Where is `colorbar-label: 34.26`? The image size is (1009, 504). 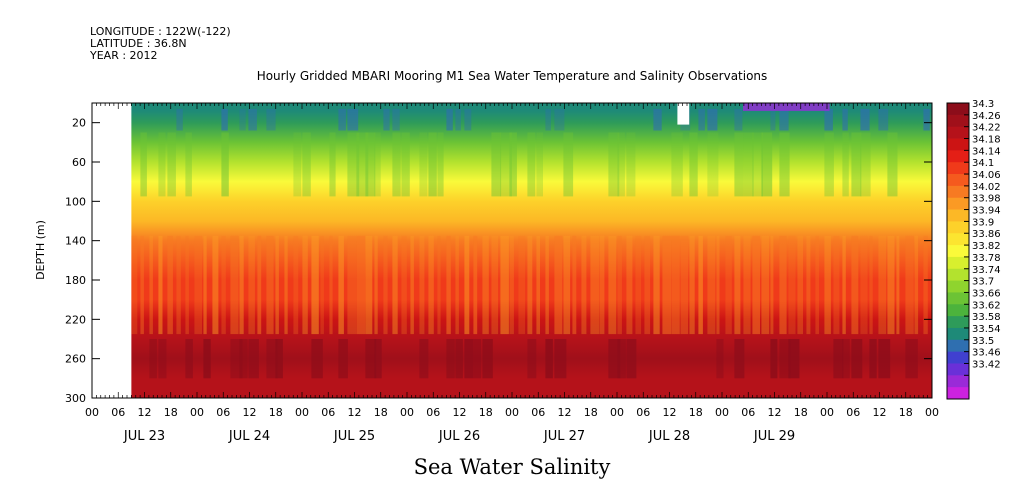 colorbar-label: 34.26 is located at coordinates (986, 116).